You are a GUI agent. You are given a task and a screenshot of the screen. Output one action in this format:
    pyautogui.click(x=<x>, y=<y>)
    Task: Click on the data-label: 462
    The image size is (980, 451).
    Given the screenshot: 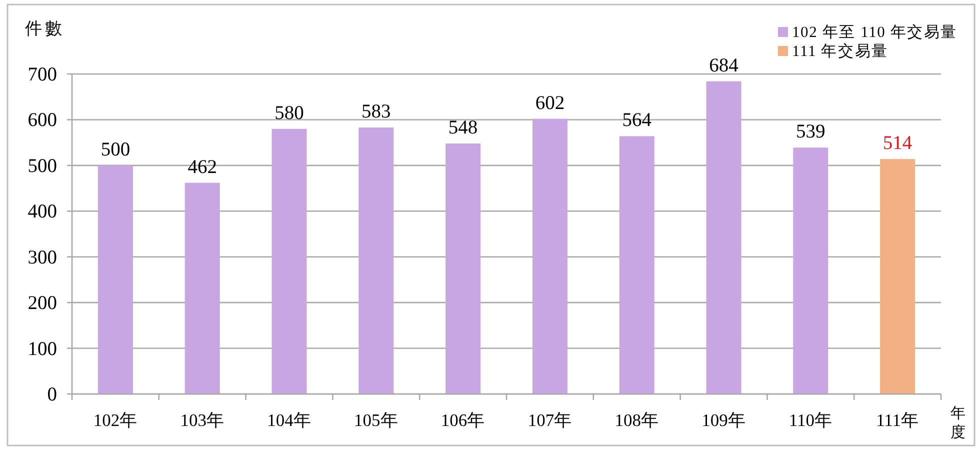 What is the action you would take?
    pyautogui.click(x=202, y=167)
    